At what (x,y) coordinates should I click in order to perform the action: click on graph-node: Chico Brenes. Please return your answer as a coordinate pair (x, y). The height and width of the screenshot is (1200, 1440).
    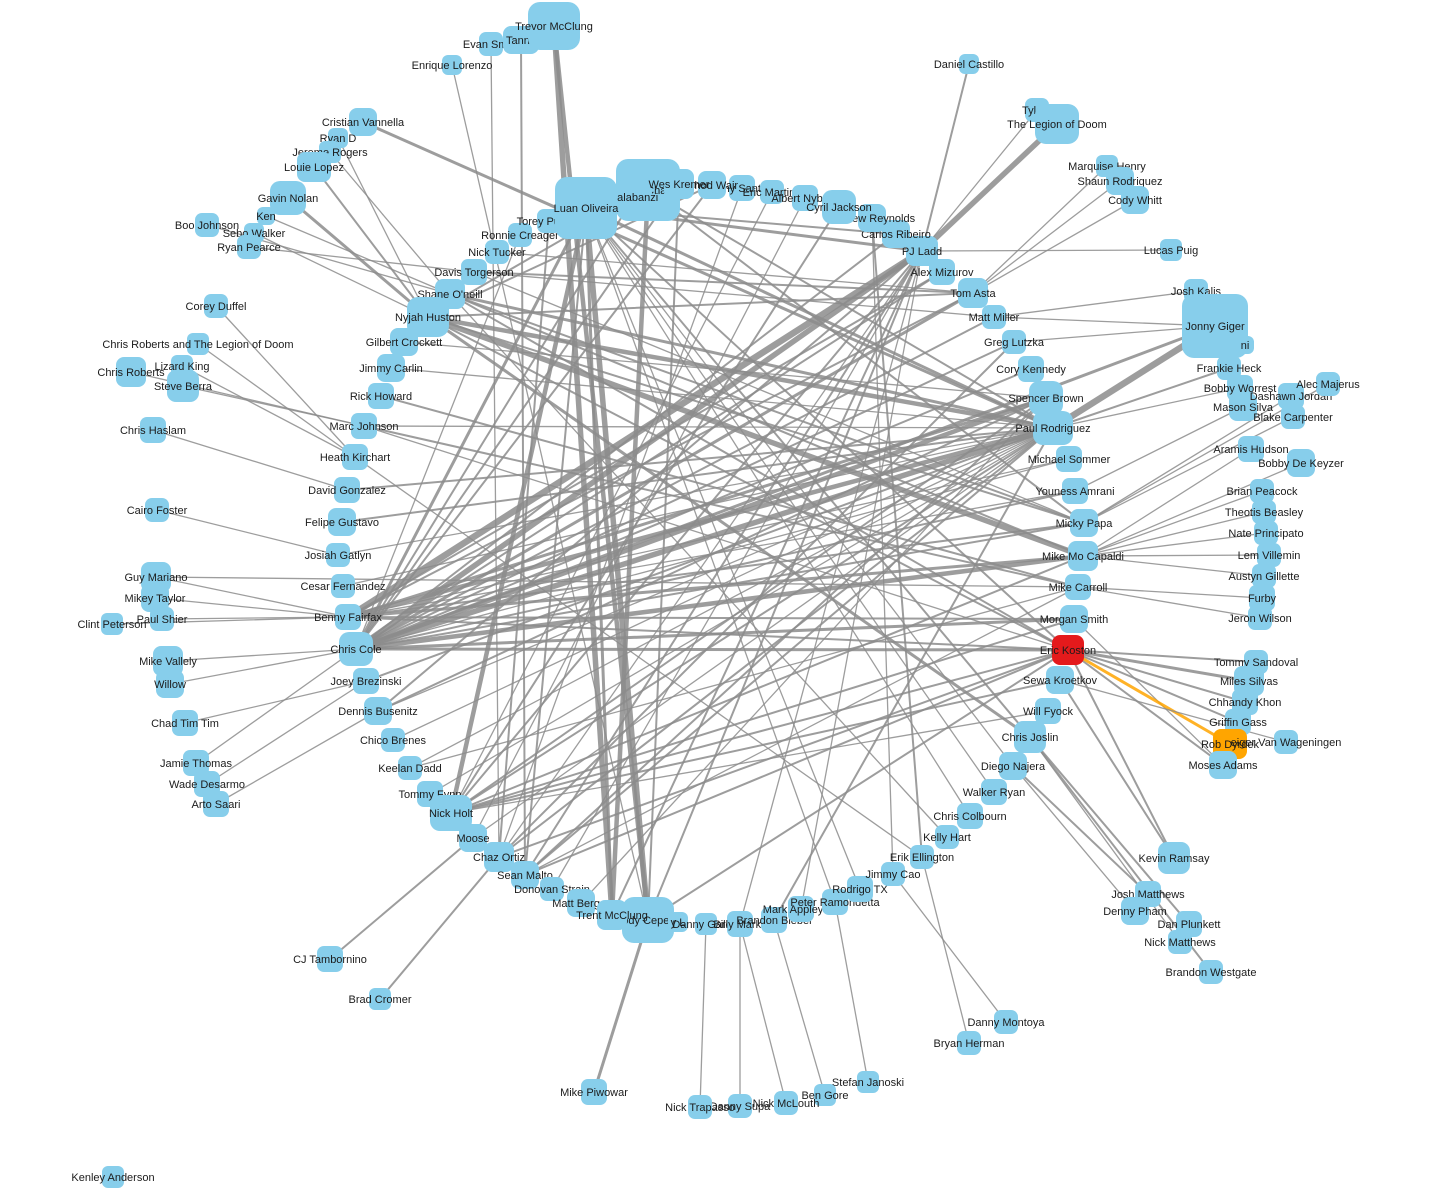
    Looking at the image, I should click on (393, 740).